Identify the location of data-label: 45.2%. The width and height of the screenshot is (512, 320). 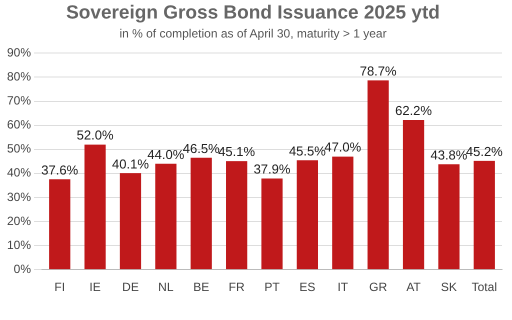
(485, 151).